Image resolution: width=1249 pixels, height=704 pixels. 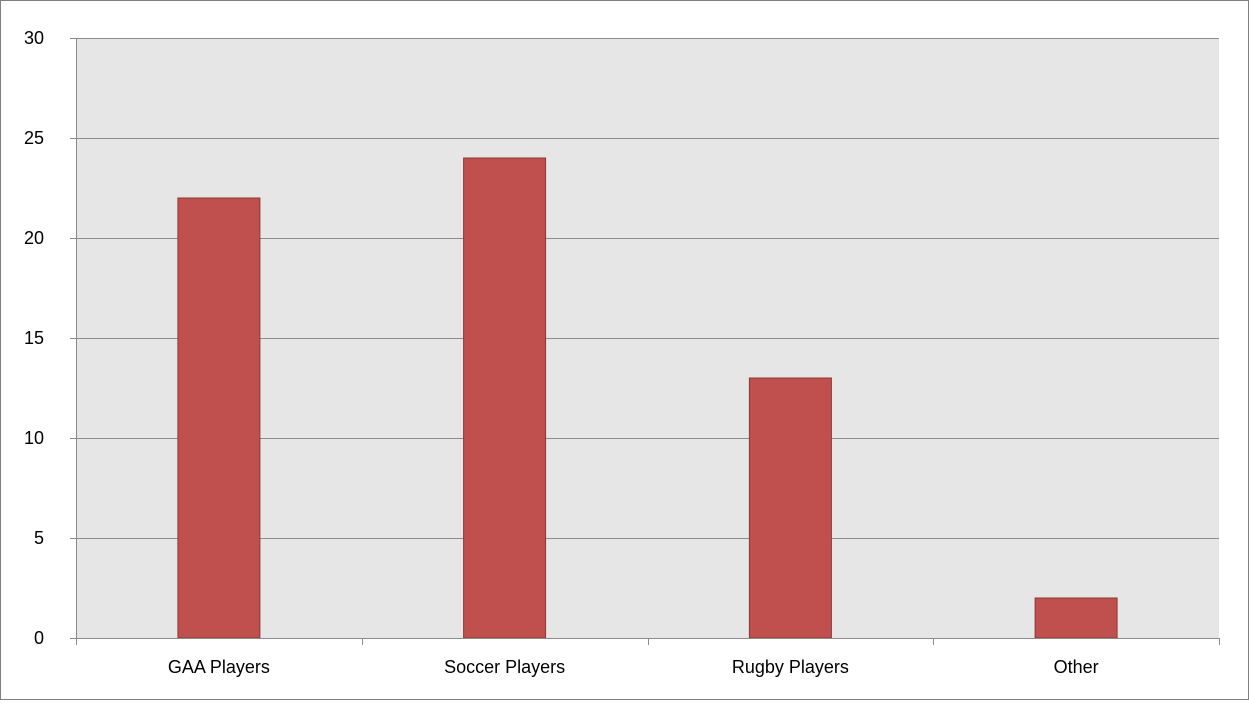 I want to click on bar-rugby-players, so click(x=790, y=508).